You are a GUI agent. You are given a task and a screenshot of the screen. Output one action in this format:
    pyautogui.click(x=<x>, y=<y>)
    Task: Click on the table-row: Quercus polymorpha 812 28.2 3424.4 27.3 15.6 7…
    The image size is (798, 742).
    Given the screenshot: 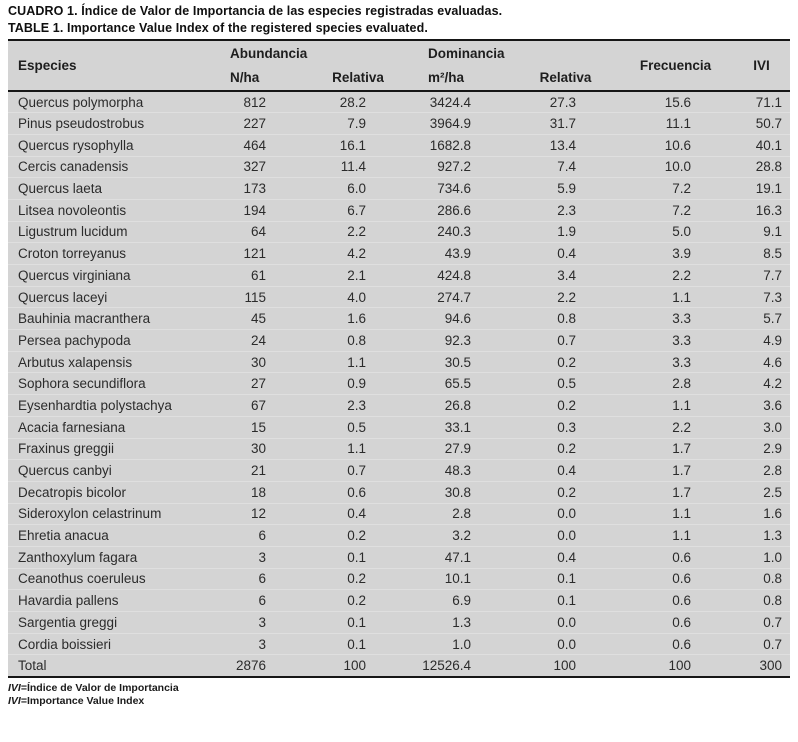 What is the action you would take?
    pyautogui.click(x=399, y=102)
    